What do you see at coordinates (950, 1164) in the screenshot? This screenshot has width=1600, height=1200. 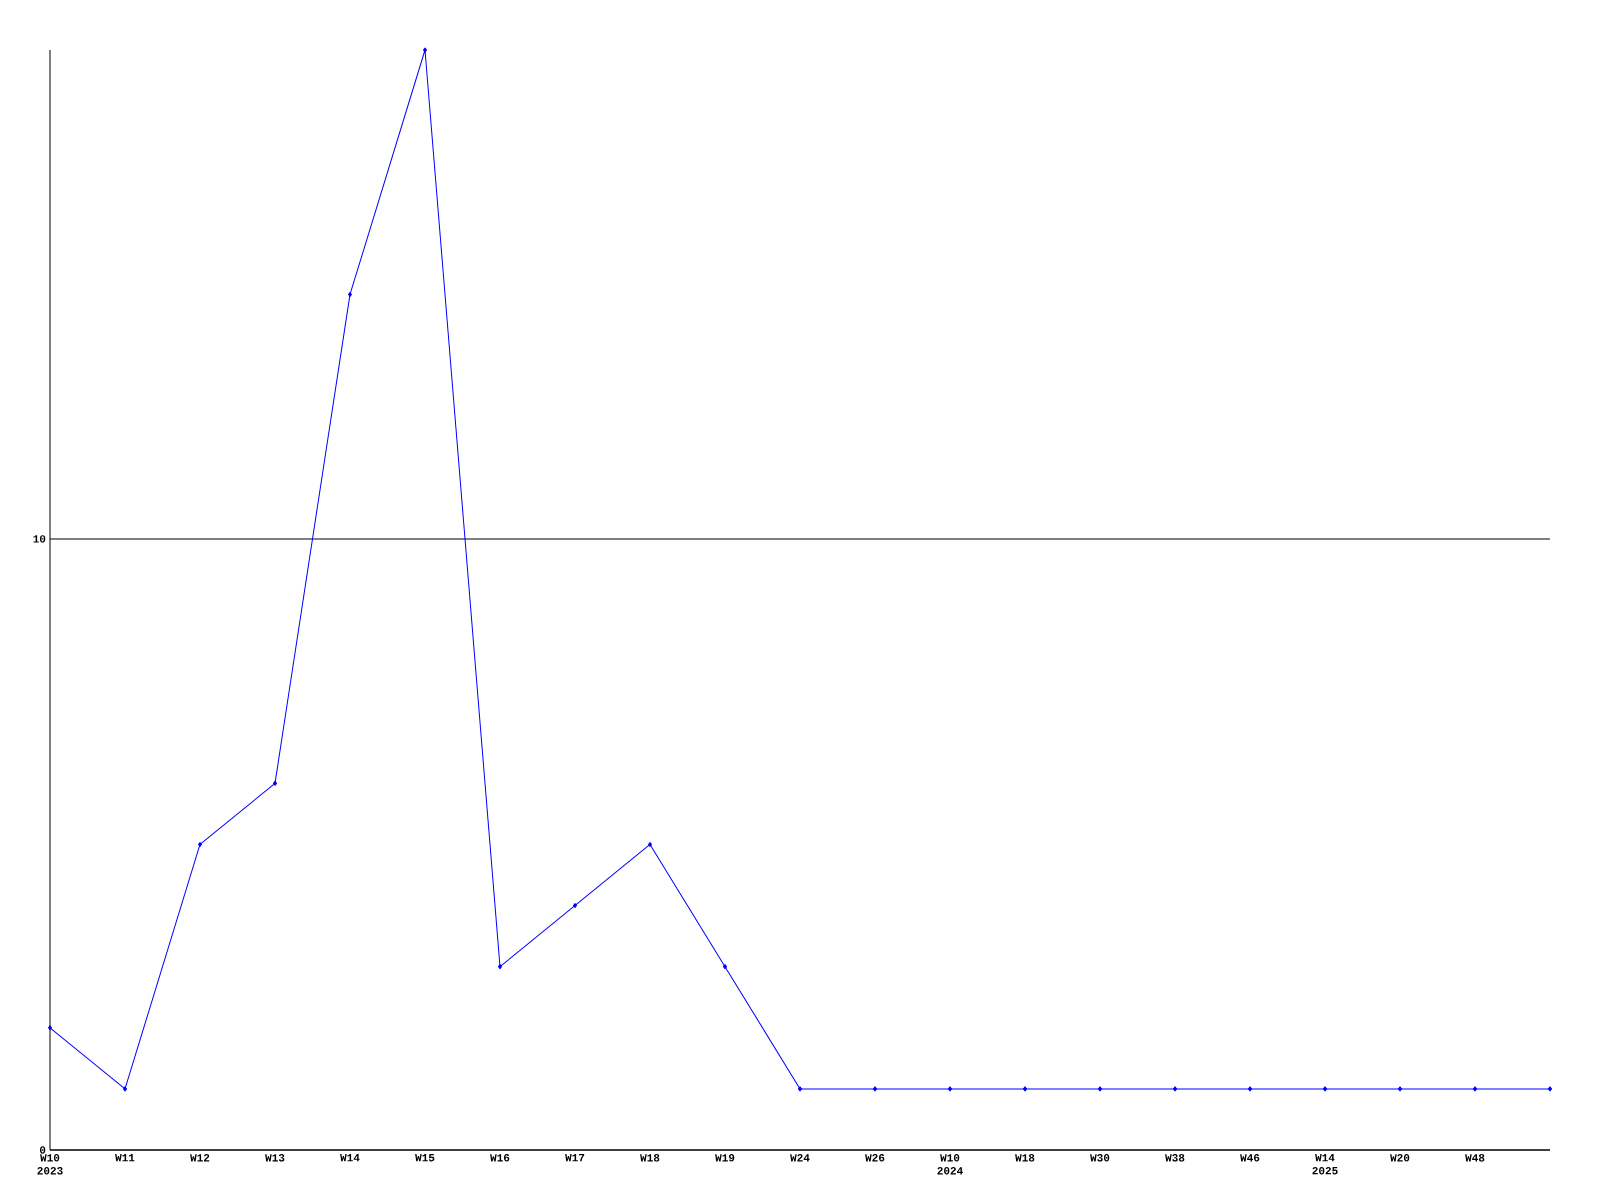 I see `x-tick-label: W10 2024` at bounding box center [950, 1164].